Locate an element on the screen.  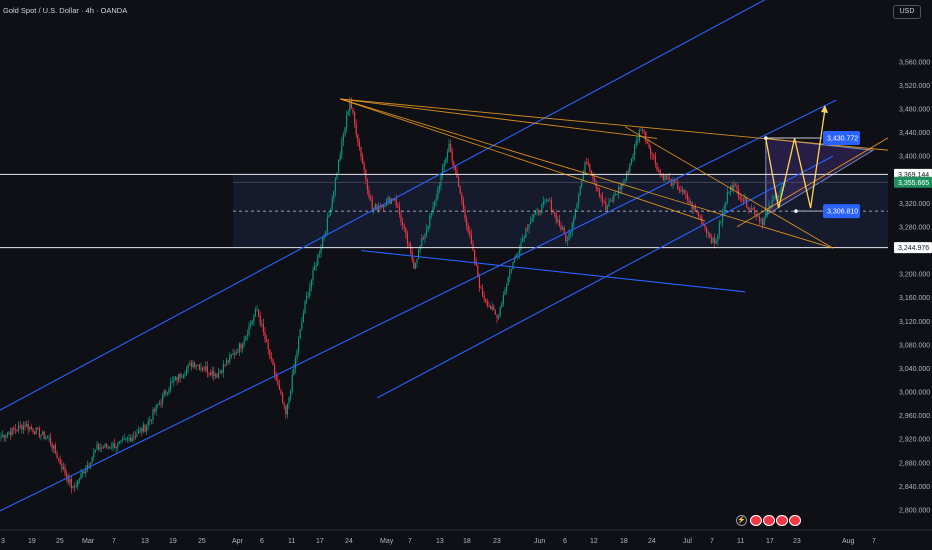
x-tick-label: Apr is located at coordinates (238, 541).